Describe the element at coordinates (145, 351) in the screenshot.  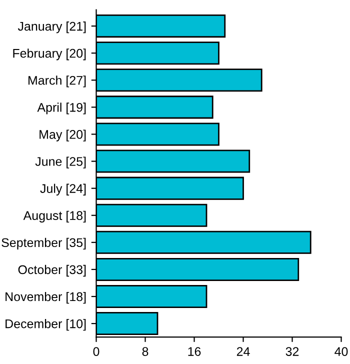
I see `x-tick-label: 8` at that location.